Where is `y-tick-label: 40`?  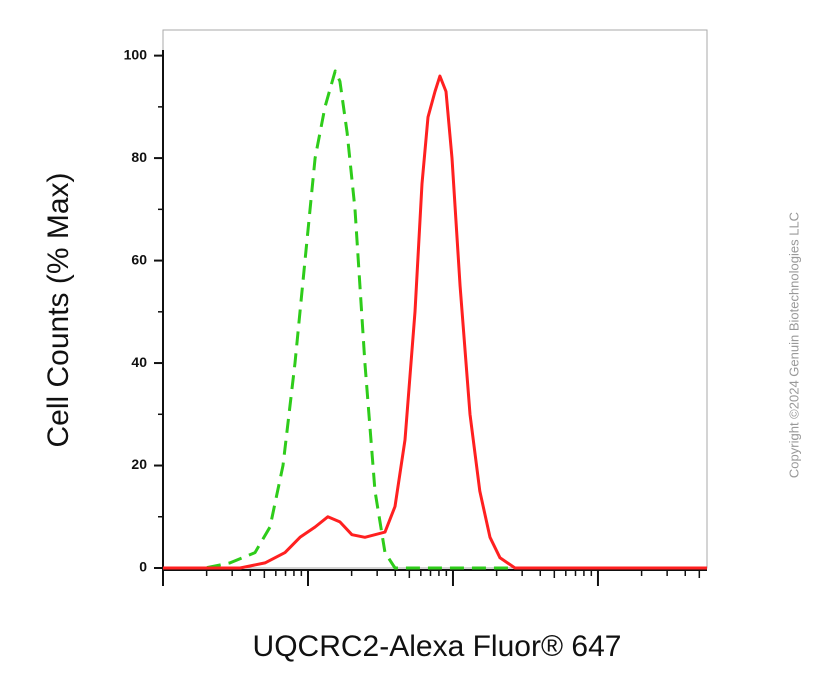
y-tick-label: 40 is located at coordinates (139, 362).